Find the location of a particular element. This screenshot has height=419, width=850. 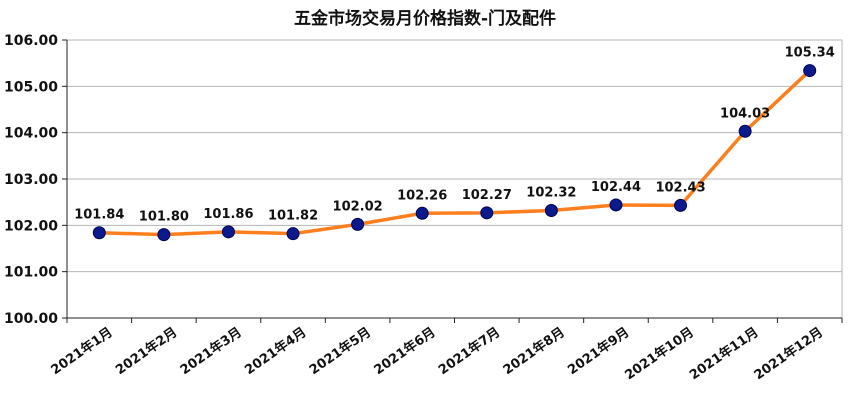

data-label: 101.82 is located at coordinates (293, 216).